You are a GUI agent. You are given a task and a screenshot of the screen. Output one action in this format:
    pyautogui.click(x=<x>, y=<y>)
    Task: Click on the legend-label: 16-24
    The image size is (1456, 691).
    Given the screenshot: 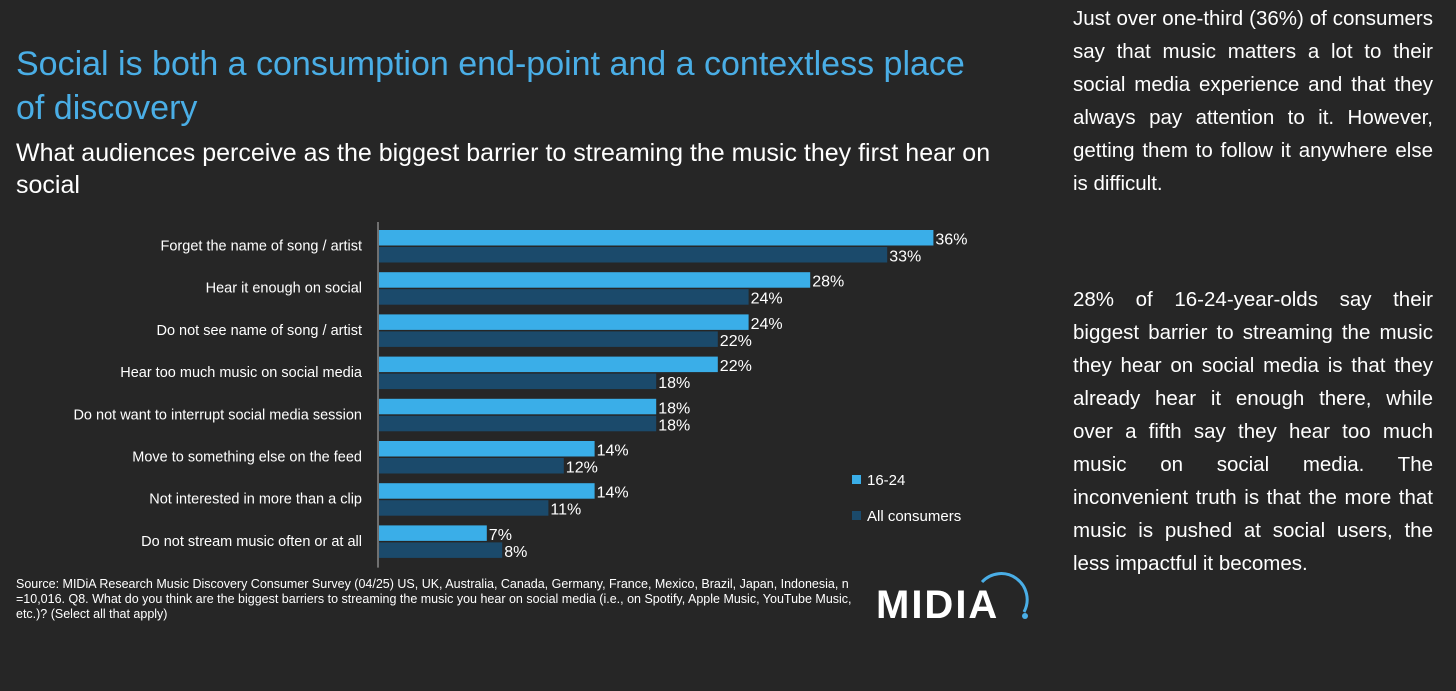 What is the action you would take?
    pyautogui.click(x=886, y=480)
    